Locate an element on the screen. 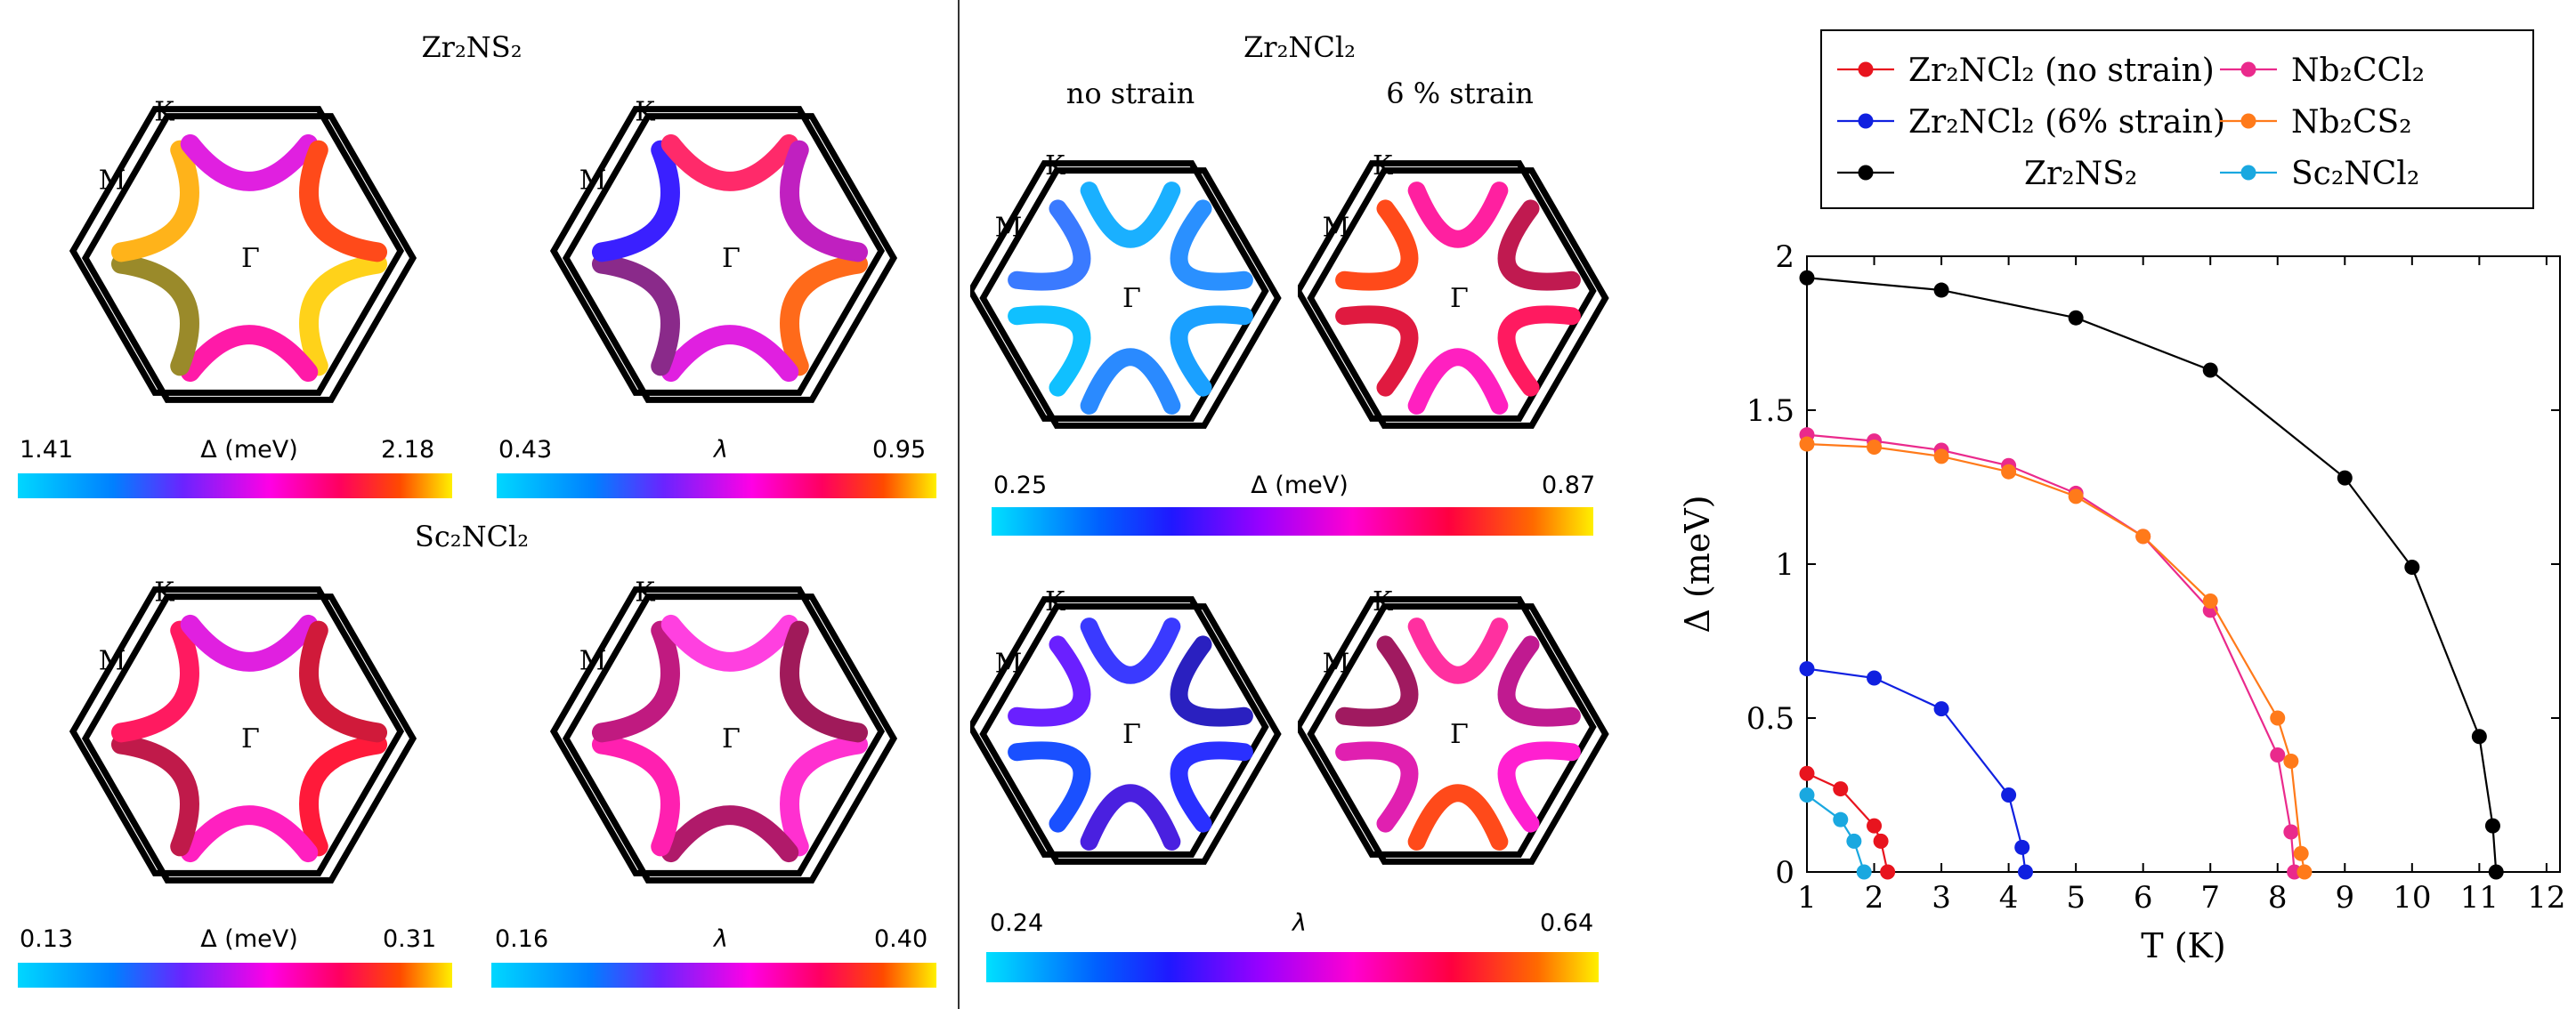 This screenshot has height=1009, width=2576. colorbar-5-label: Δ (meV) is located at coordinates (1300, 486).